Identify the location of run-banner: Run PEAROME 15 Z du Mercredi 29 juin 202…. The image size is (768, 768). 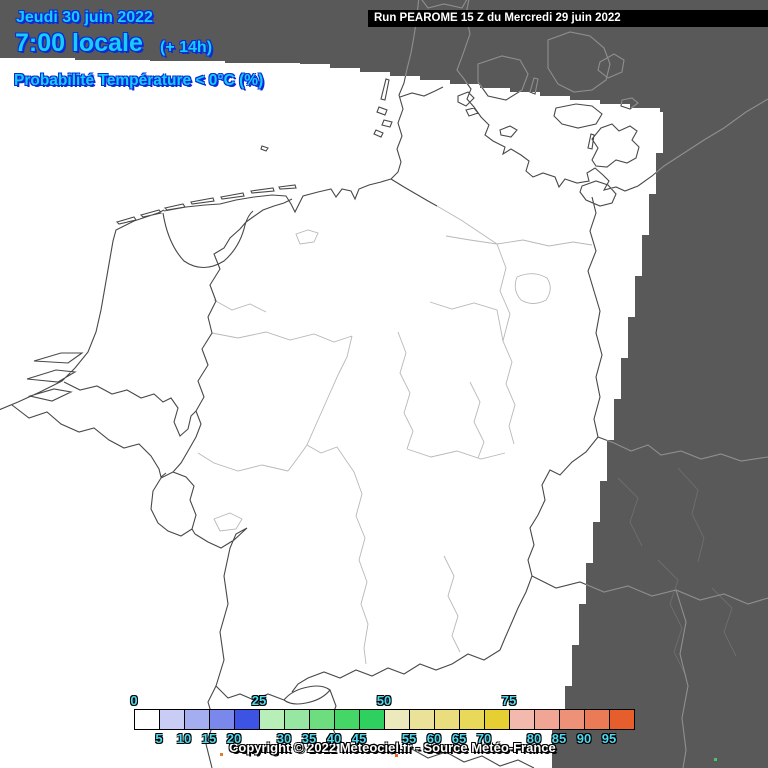
(568, 18).